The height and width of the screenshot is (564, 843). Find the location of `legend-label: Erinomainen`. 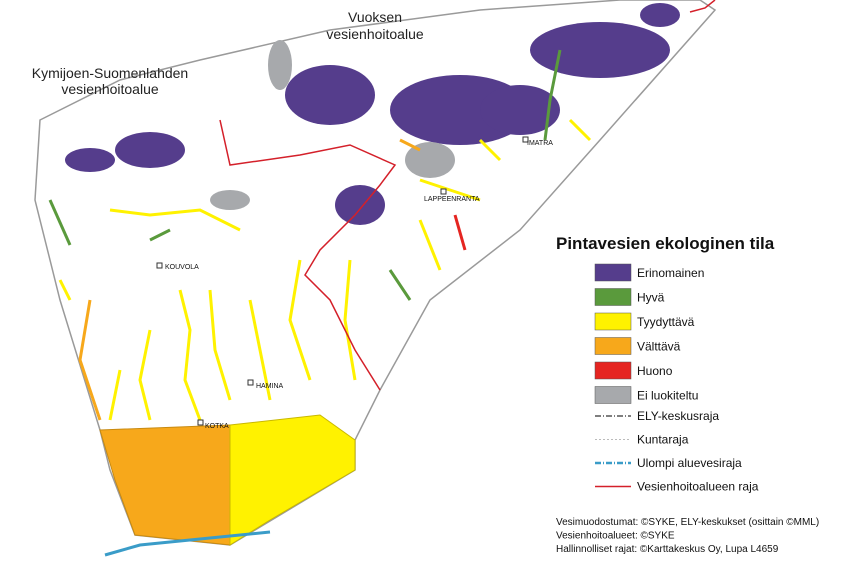

legend-label: Erinomainen is located at coordinates (670, 273).